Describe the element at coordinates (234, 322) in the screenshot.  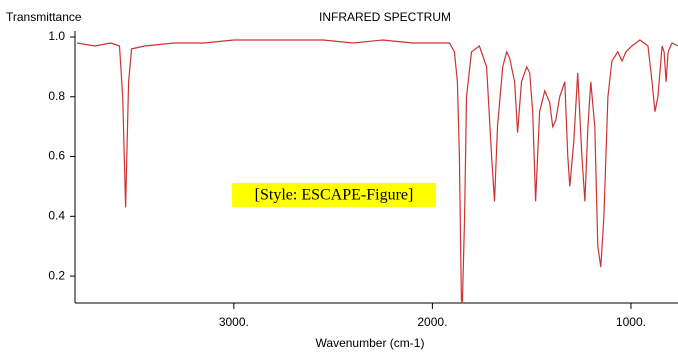
I see `x-tick-label: 3000.` at that location.